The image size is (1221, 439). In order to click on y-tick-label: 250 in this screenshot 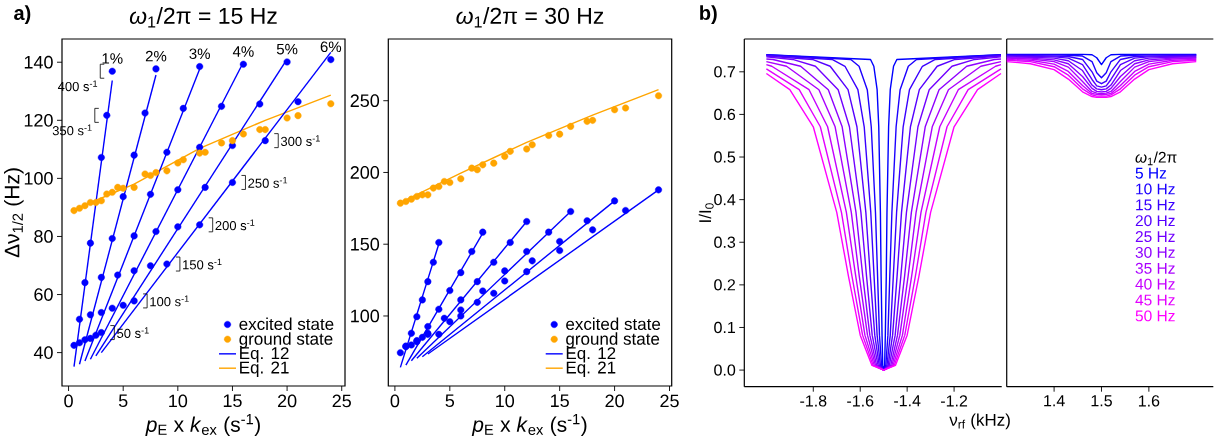, I will do `click(365, 101)`.